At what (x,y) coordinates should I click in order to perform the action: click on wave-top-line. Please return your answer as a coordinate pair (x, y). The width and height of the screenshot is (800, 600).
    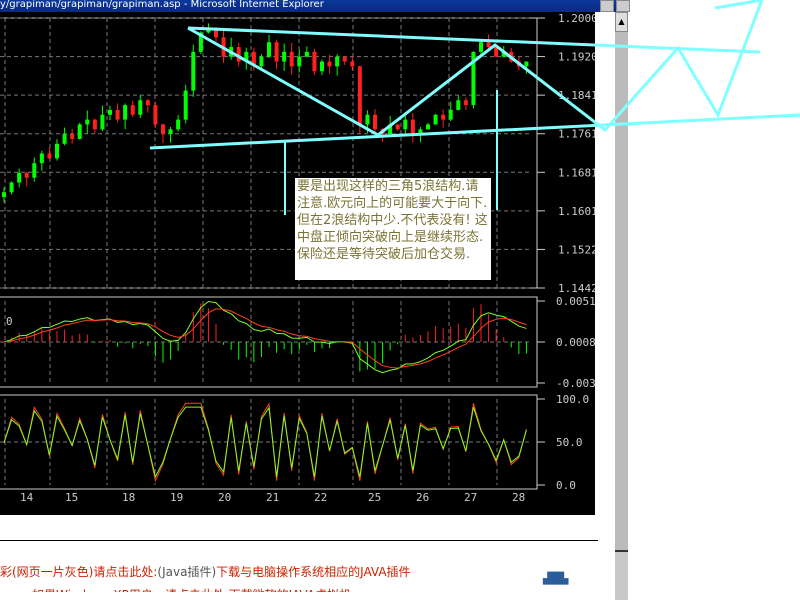
    Looking at the image, I should click on (738, 5).